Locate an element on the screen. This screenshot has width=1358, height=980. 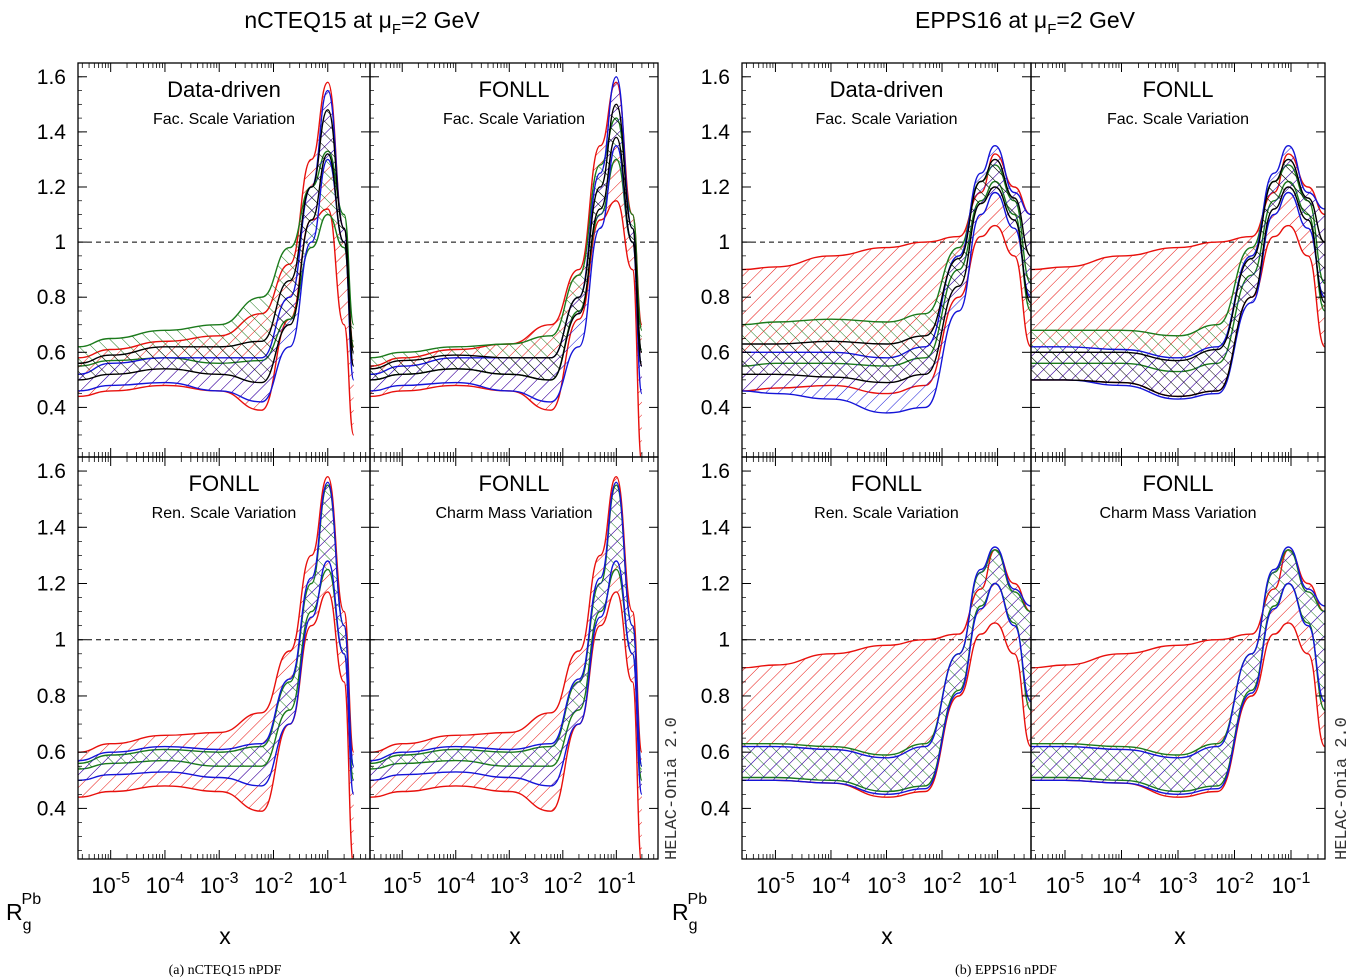
panel-frame is located at coordinates (514, 658).